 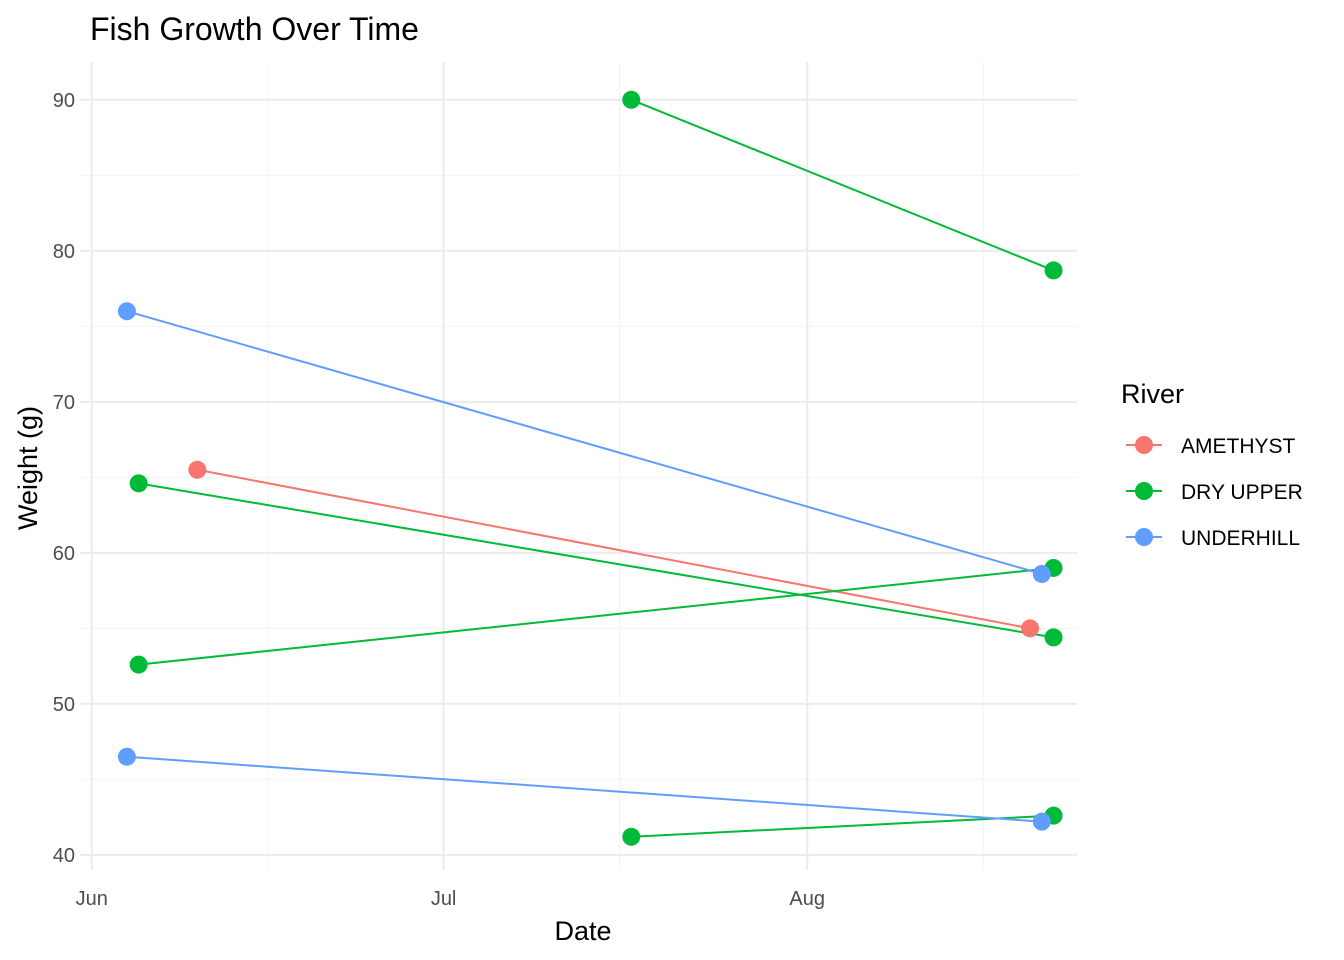 I want to click on series-line-underhill, so click(x=584, y=789).